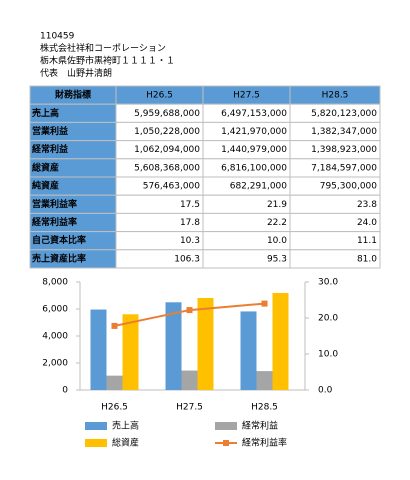  Describe the element at coordinates (367, 241) in the screenshot. I see `table-text: 11.1` at that location.